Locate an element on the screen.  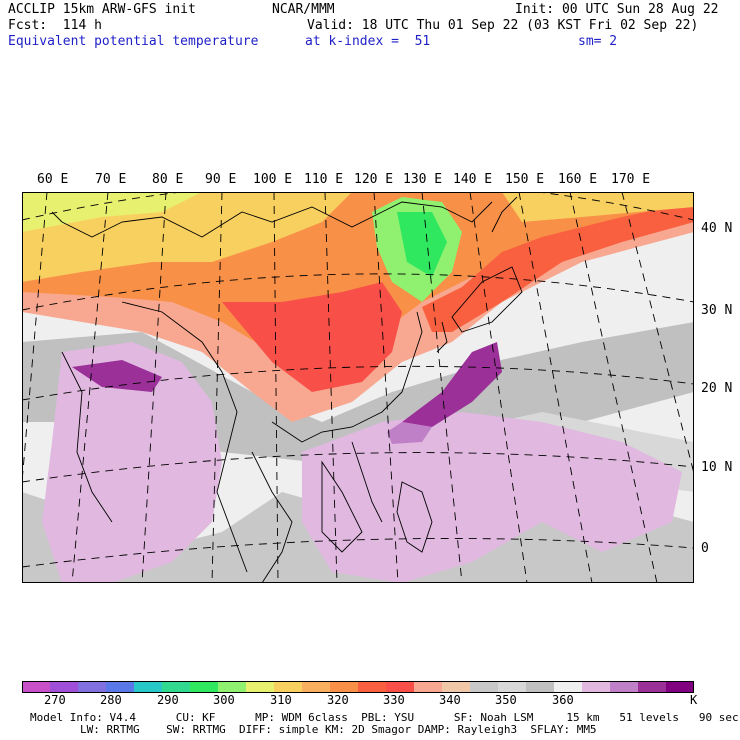
colorbar is located at coordinates (358, 687).